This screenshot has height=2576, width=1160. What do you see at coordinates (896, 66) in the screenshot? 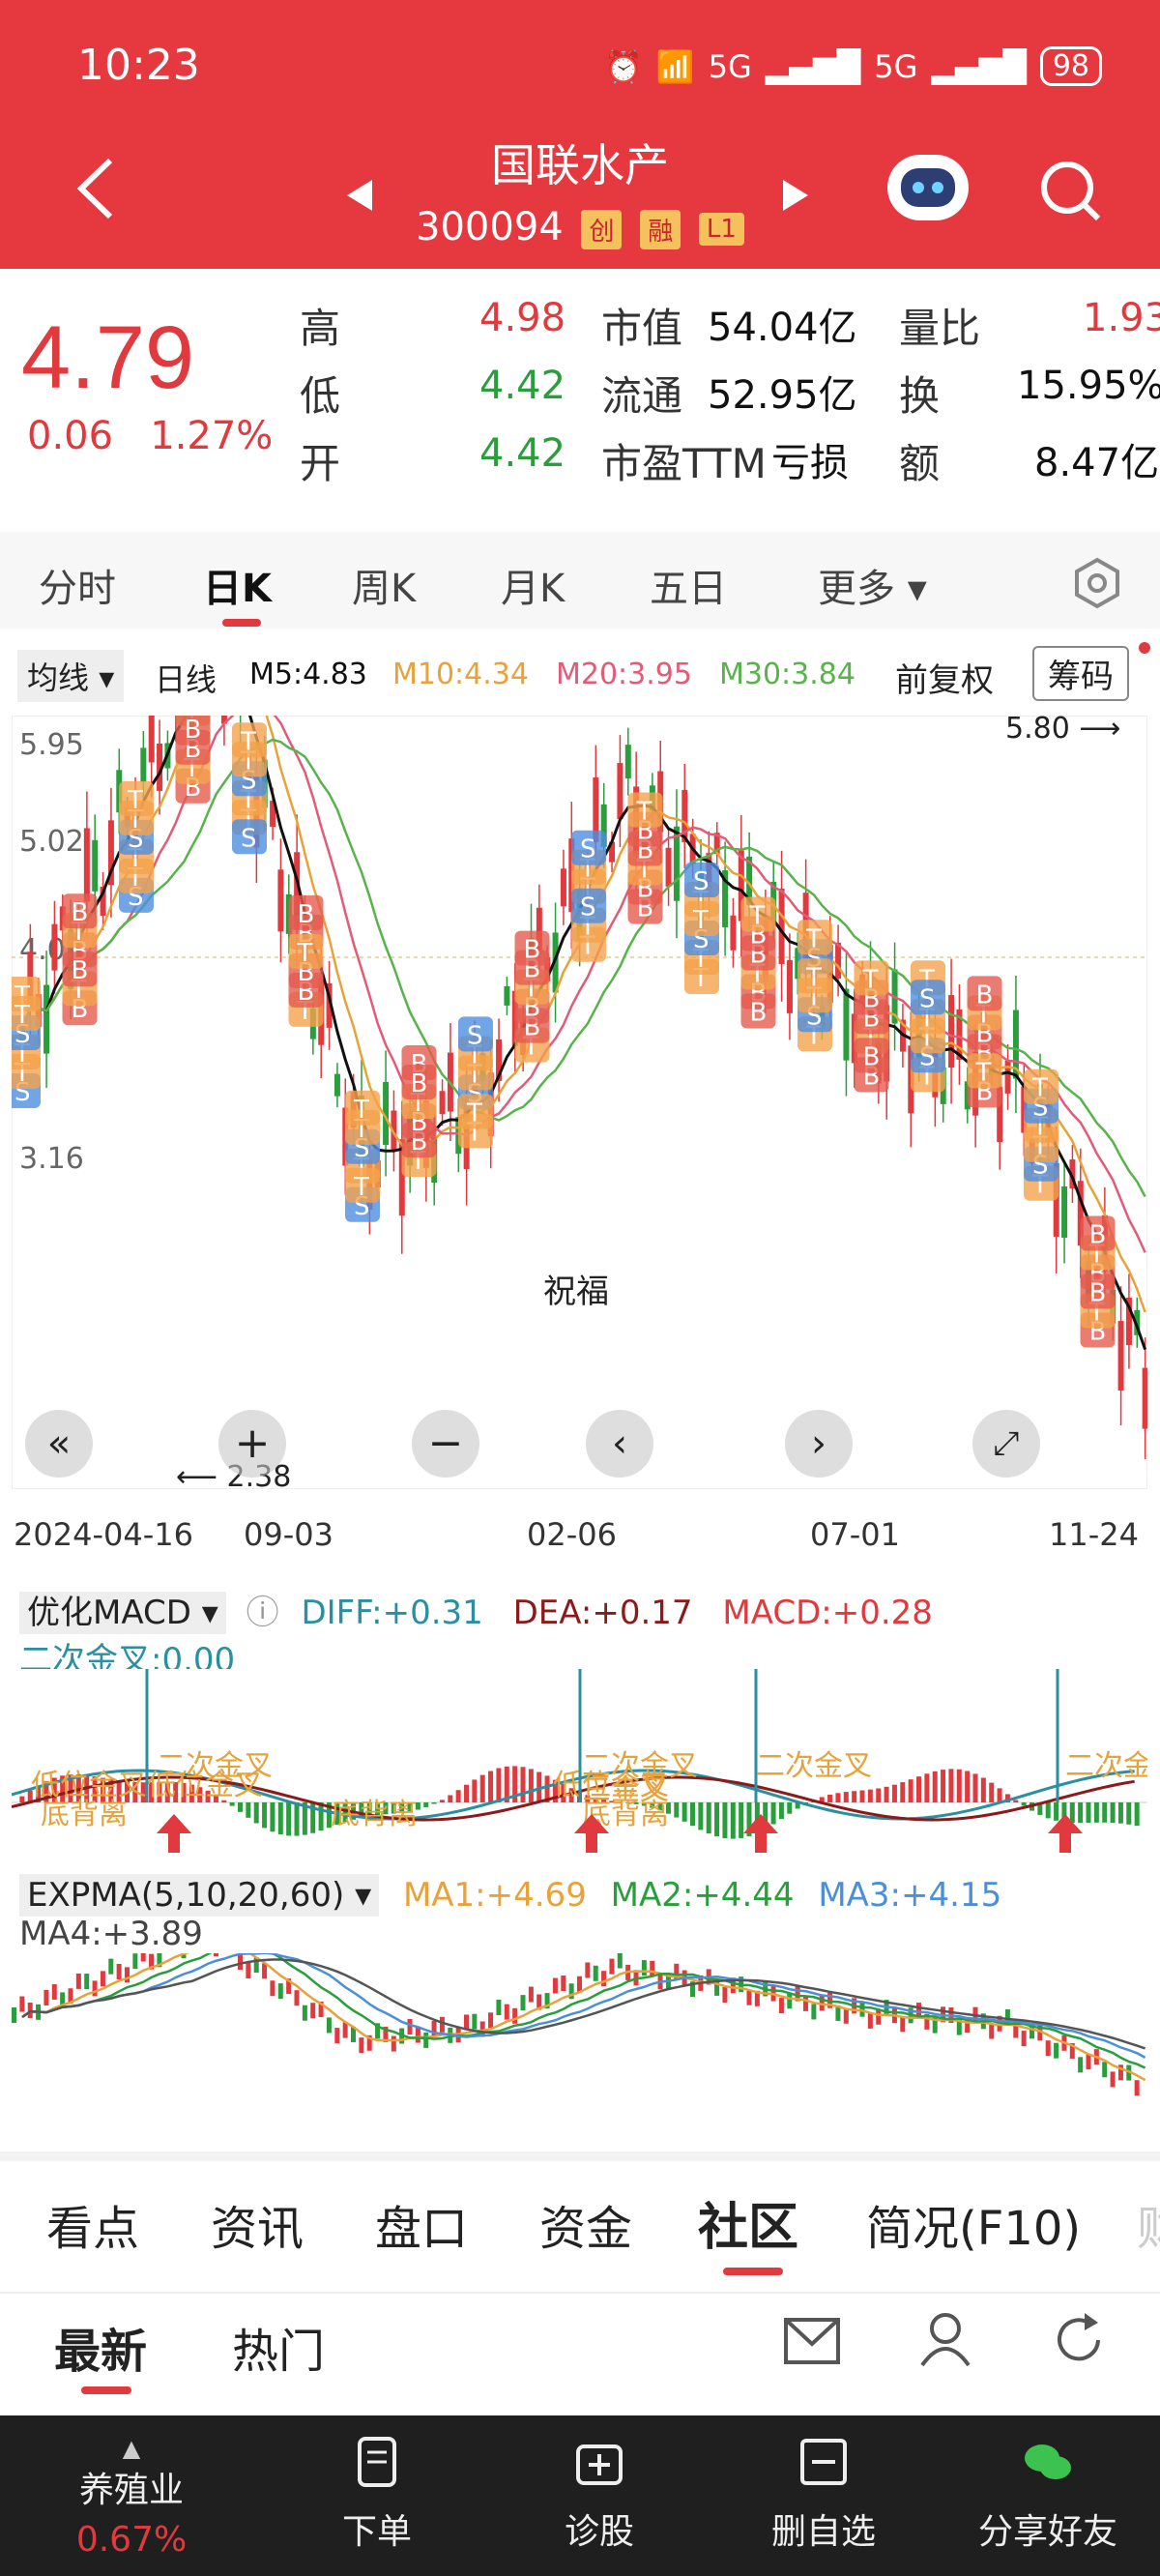
I see `network-2: 5G` at bounding box center [896, 66].